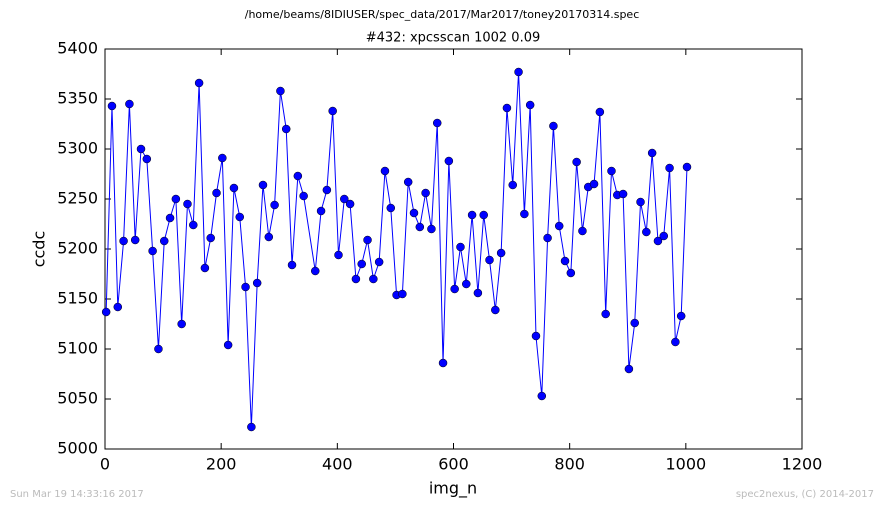 The width and height of the screenshot is (884, 509). What do you see at coordinates (39, 249) in the screenshot?
I see `y-axis-label: ccdc` at bounding box center [39, 249].